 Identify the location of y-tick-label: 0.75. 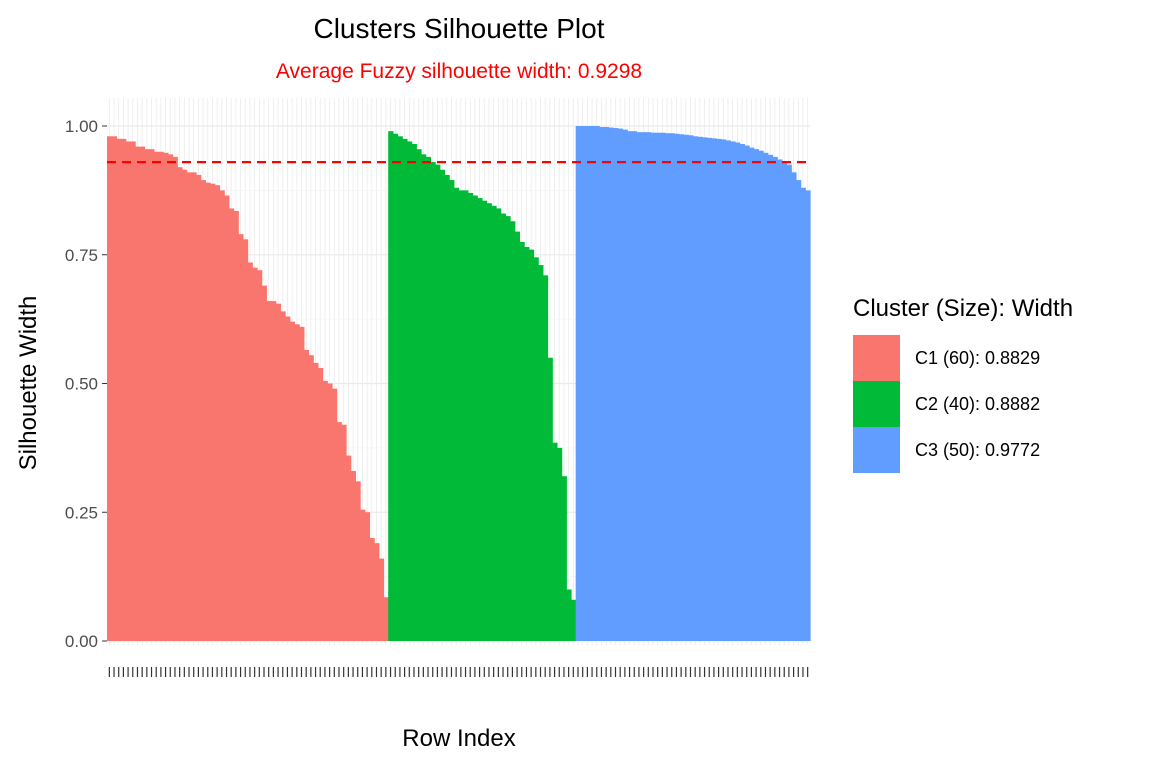
(81, 255).